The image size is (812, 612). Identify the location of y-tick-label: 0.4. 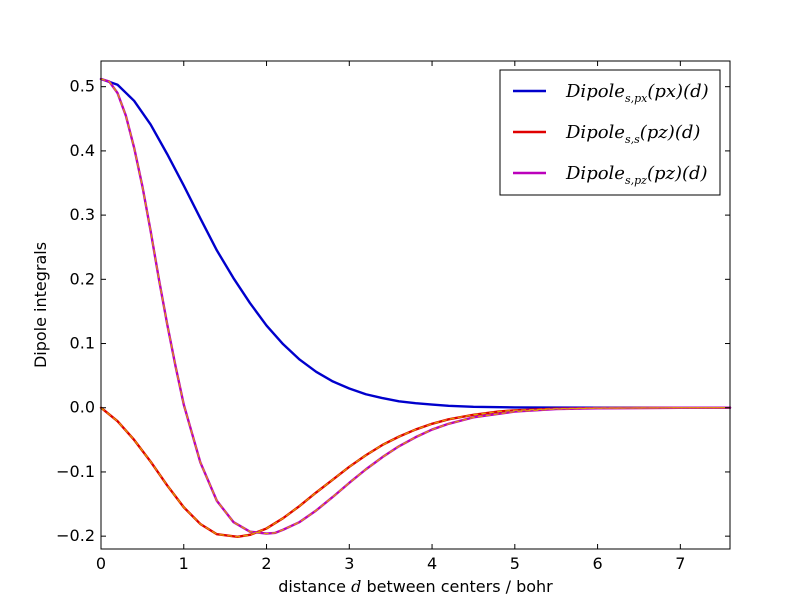
(82, 150).